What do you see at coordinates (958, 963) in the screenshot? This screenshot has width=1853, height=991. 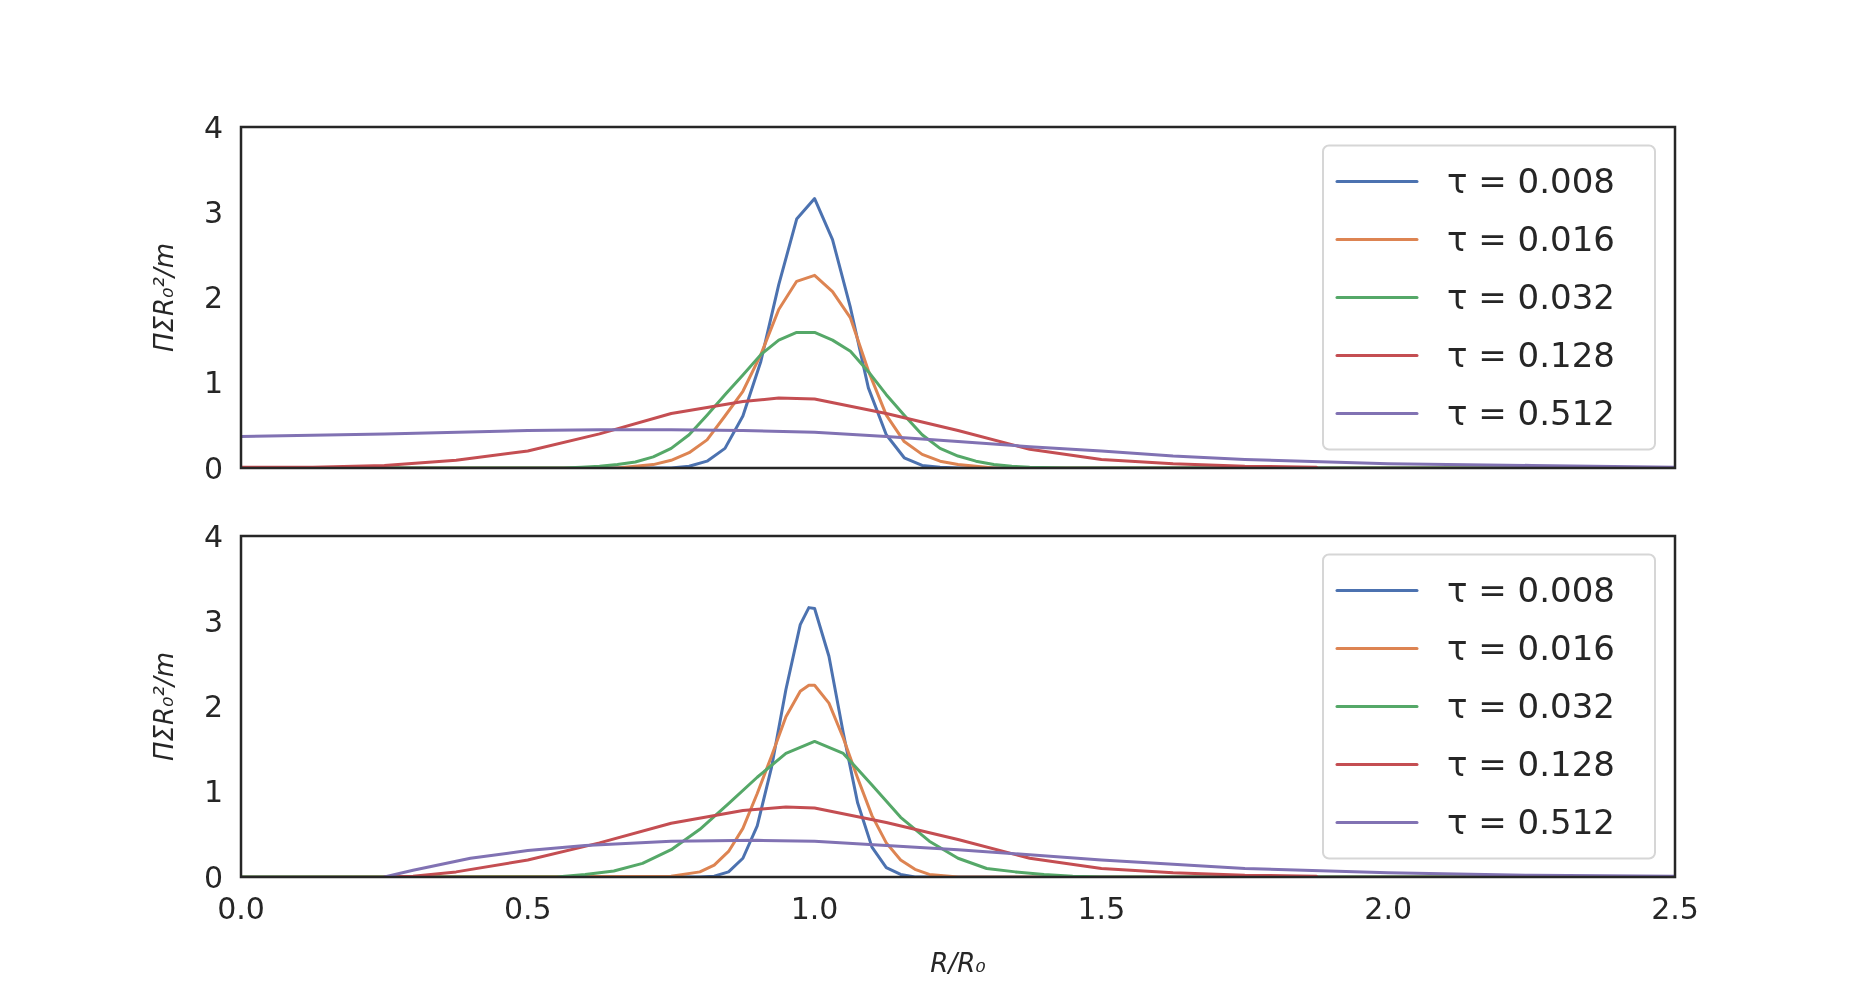 I see `x-axis-title: R/R₀` at bounding box center [958, 963].